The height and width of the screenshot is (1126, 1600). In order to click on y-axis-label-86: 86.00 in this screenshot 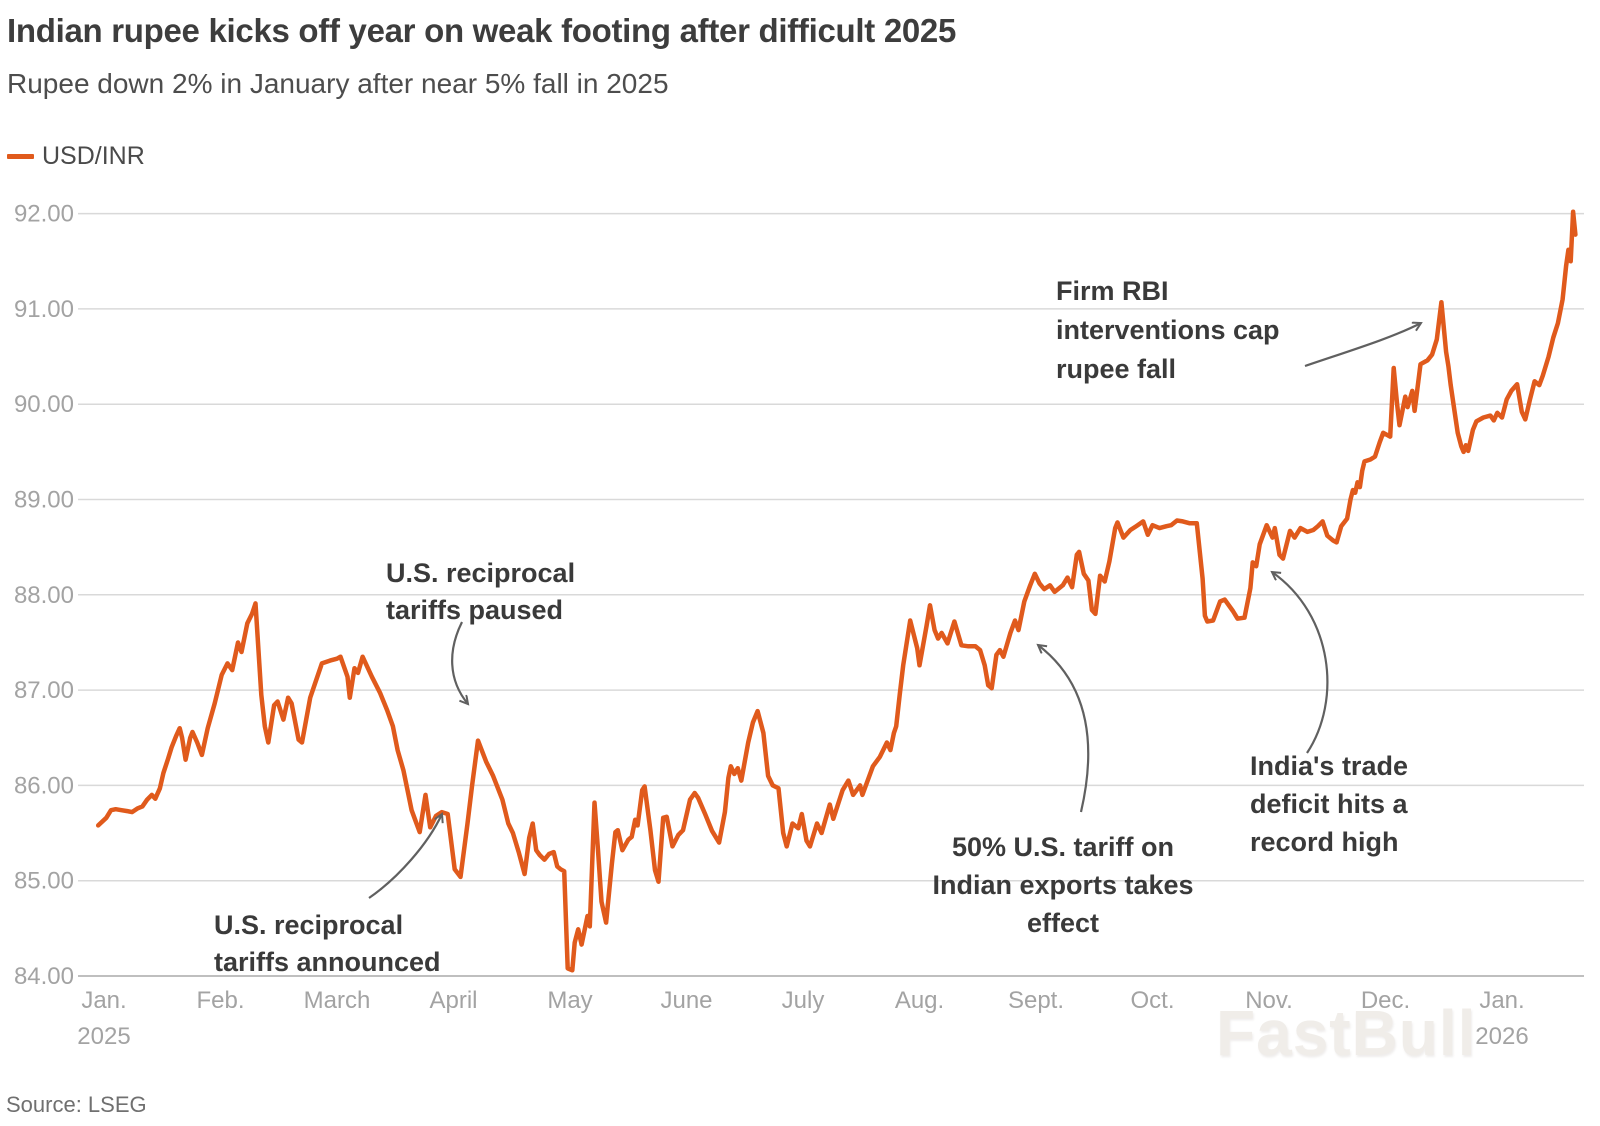, I will do `click(44, 785)`.